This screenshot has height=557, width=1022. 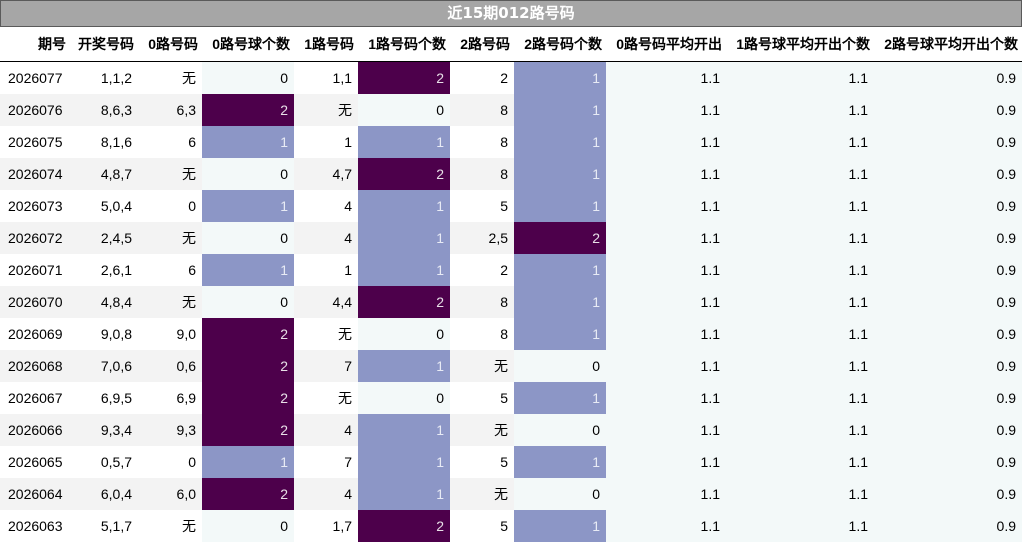 I want to click on table-cell: 2026072, so click(x=35, y=238).